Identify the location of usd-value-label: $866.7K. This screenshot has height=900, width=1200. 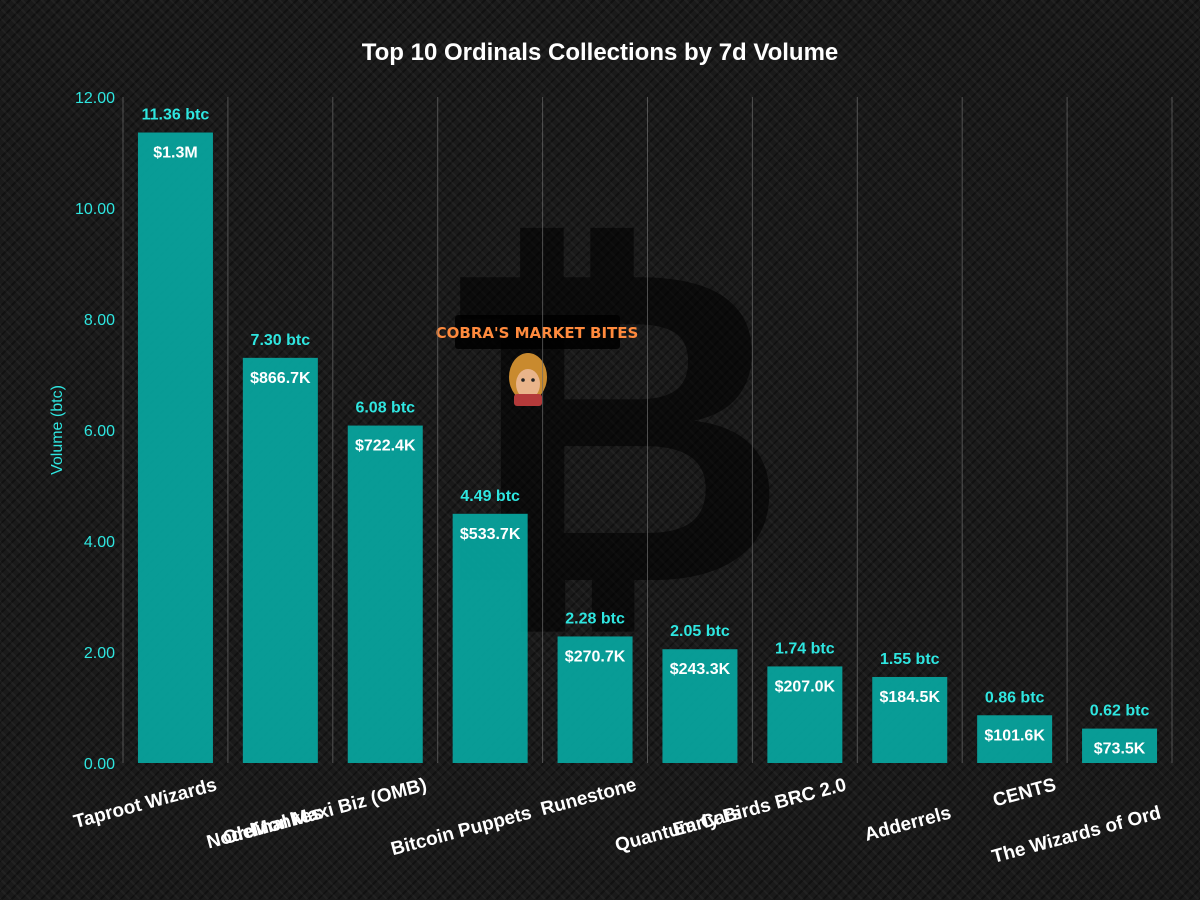
(280, 378).